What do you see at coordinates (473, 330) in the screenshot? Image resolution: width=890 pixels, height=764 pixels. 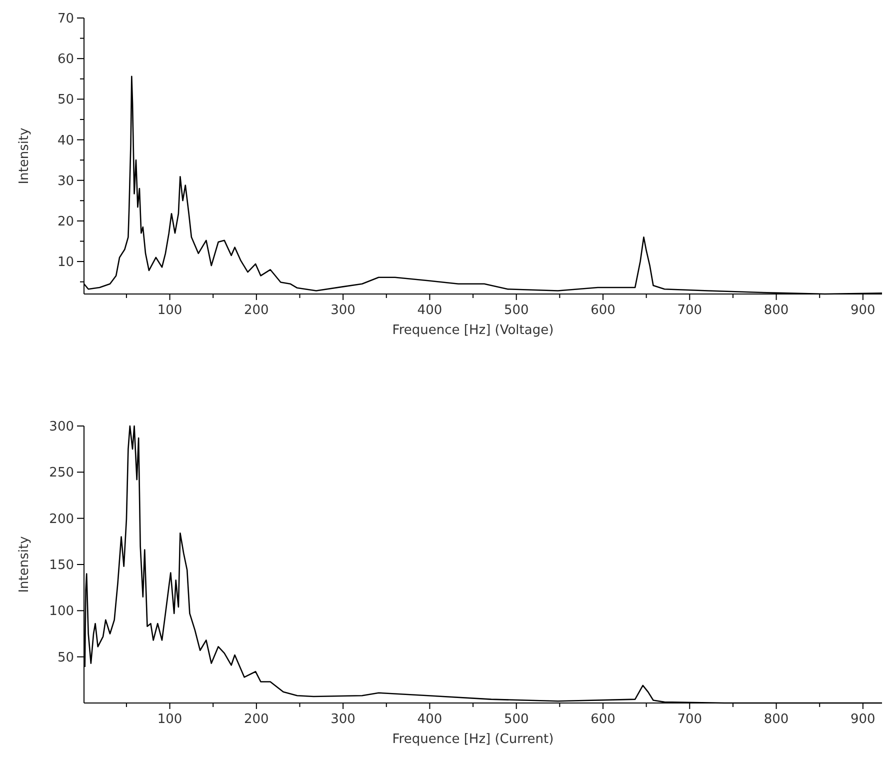 I see `x-axis-title: Frequence [Hz] (Voltage)` at bounding box center [473, 330].